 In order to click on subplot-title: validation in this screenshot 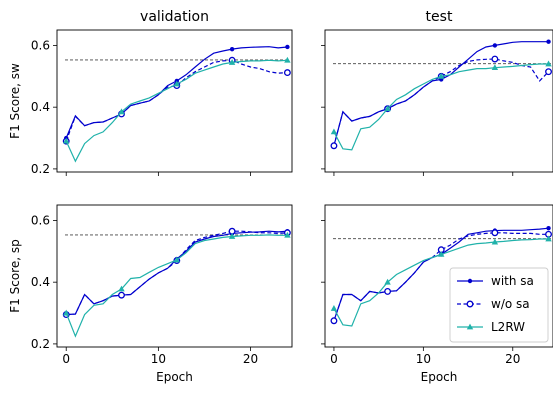, I will do `click(174, 17)`.